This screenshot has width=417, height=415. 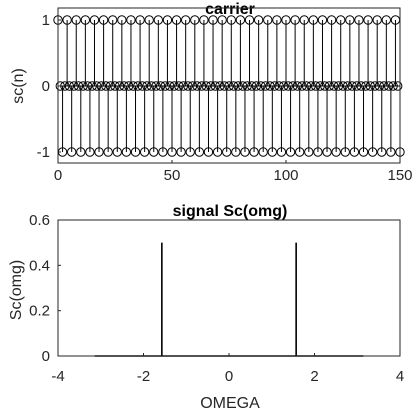 What do you see at coordinates (285, 175) in the screenshot?
I see `carrier-xtick-label: 100` at bounding box center [285, 175].